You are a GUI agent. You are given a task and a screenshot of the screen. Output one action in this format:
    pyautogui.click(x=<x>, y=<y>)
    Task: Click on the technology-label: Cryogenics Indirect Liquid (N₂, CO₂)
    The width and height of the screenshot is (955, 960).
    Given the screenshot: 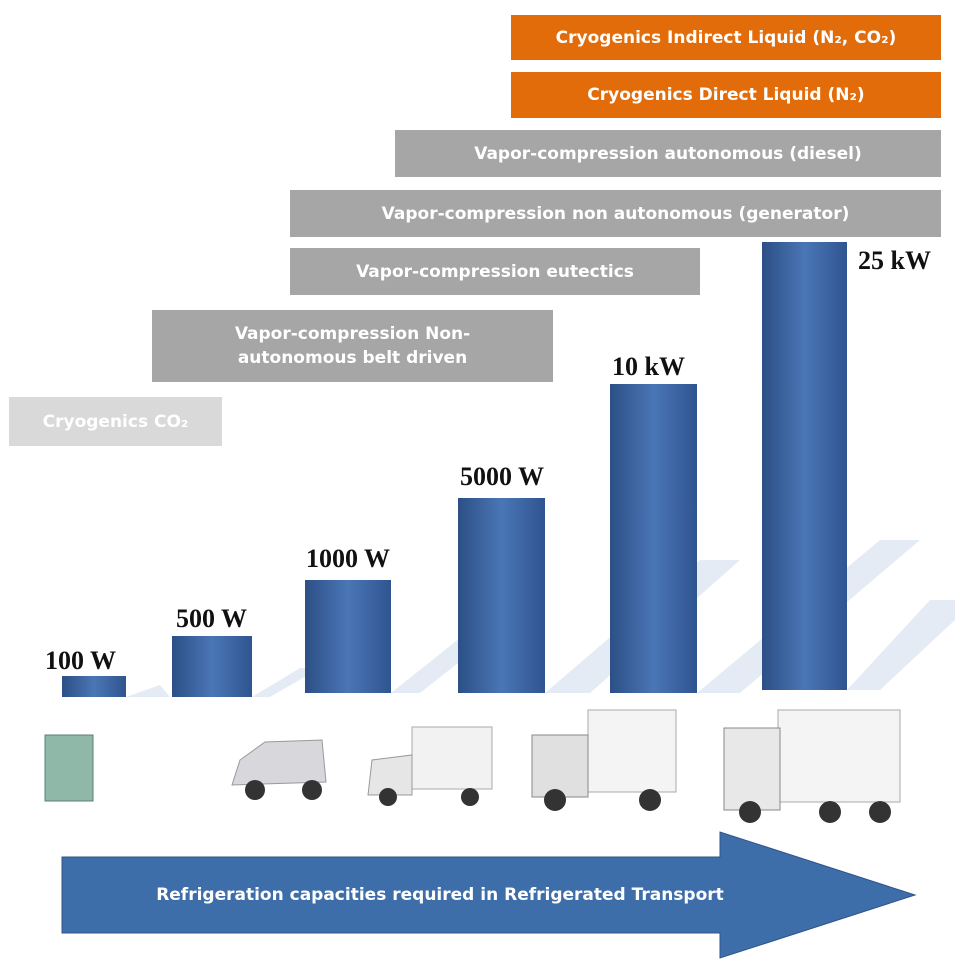 What is the action you would take?
    pyautogui.click(x=726, y=37)
    